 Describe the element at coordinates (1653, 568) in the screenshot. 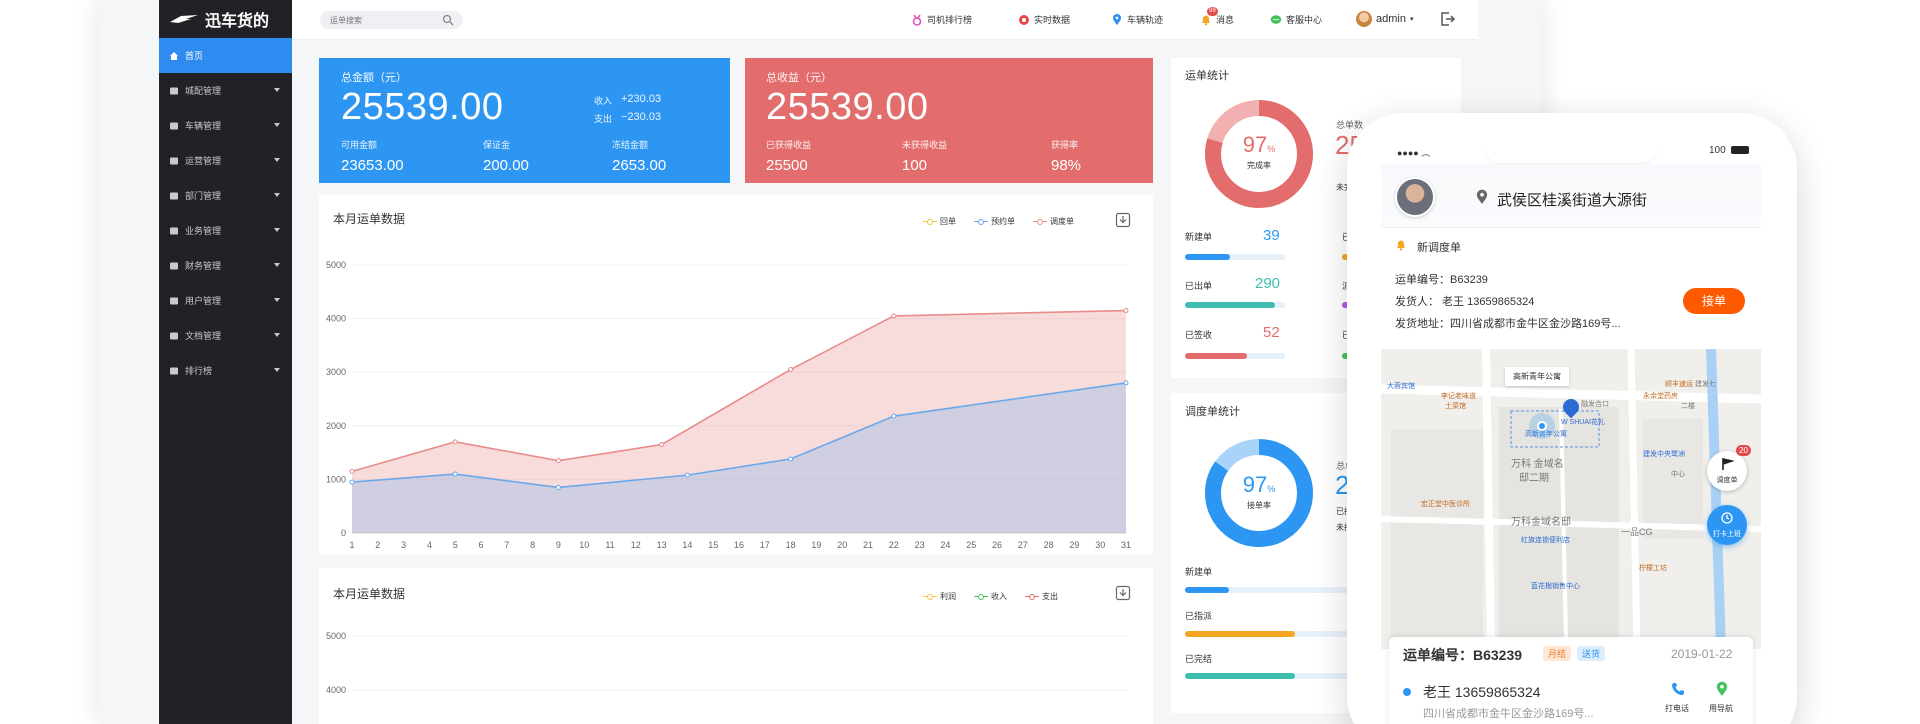

I see `map-label: 柠檬工坊` at that location.